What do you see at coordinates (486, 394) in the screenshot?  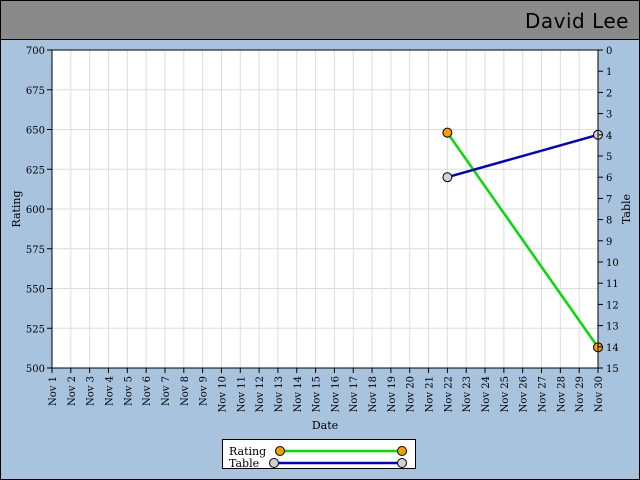 I see `x-tick-label: Nov 24` at bounding box center [486, 394].